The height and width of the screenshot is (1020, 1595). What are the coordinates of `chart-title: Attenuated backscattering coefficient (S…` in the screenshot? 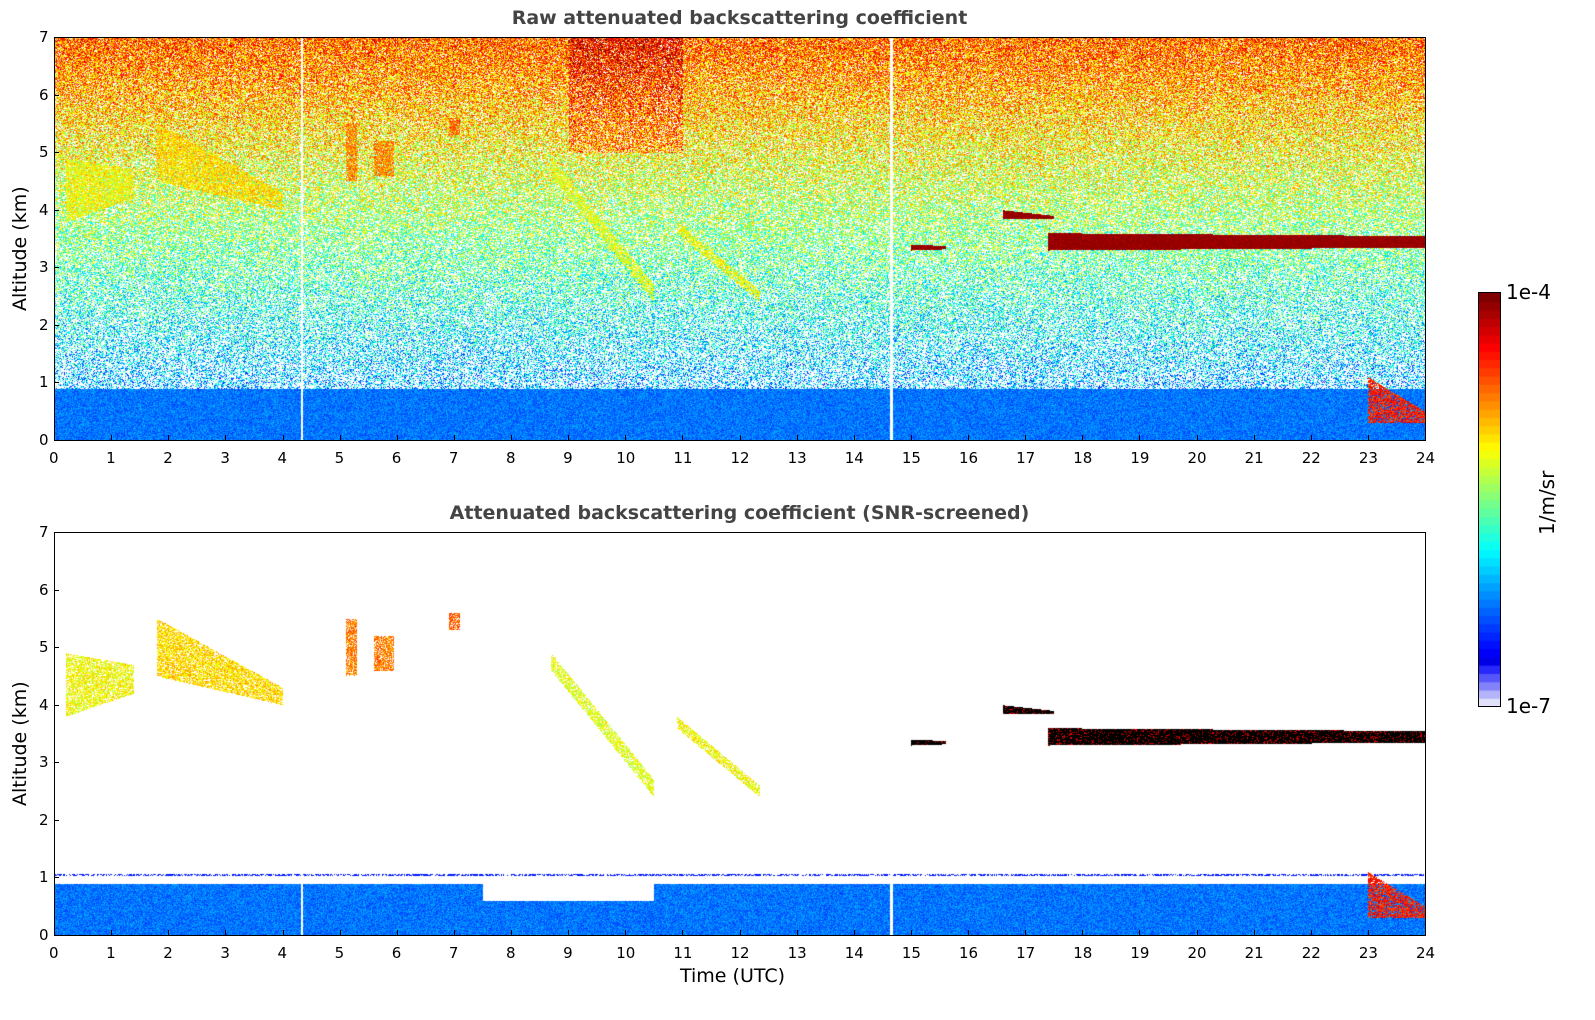 It's located at (739, 513).